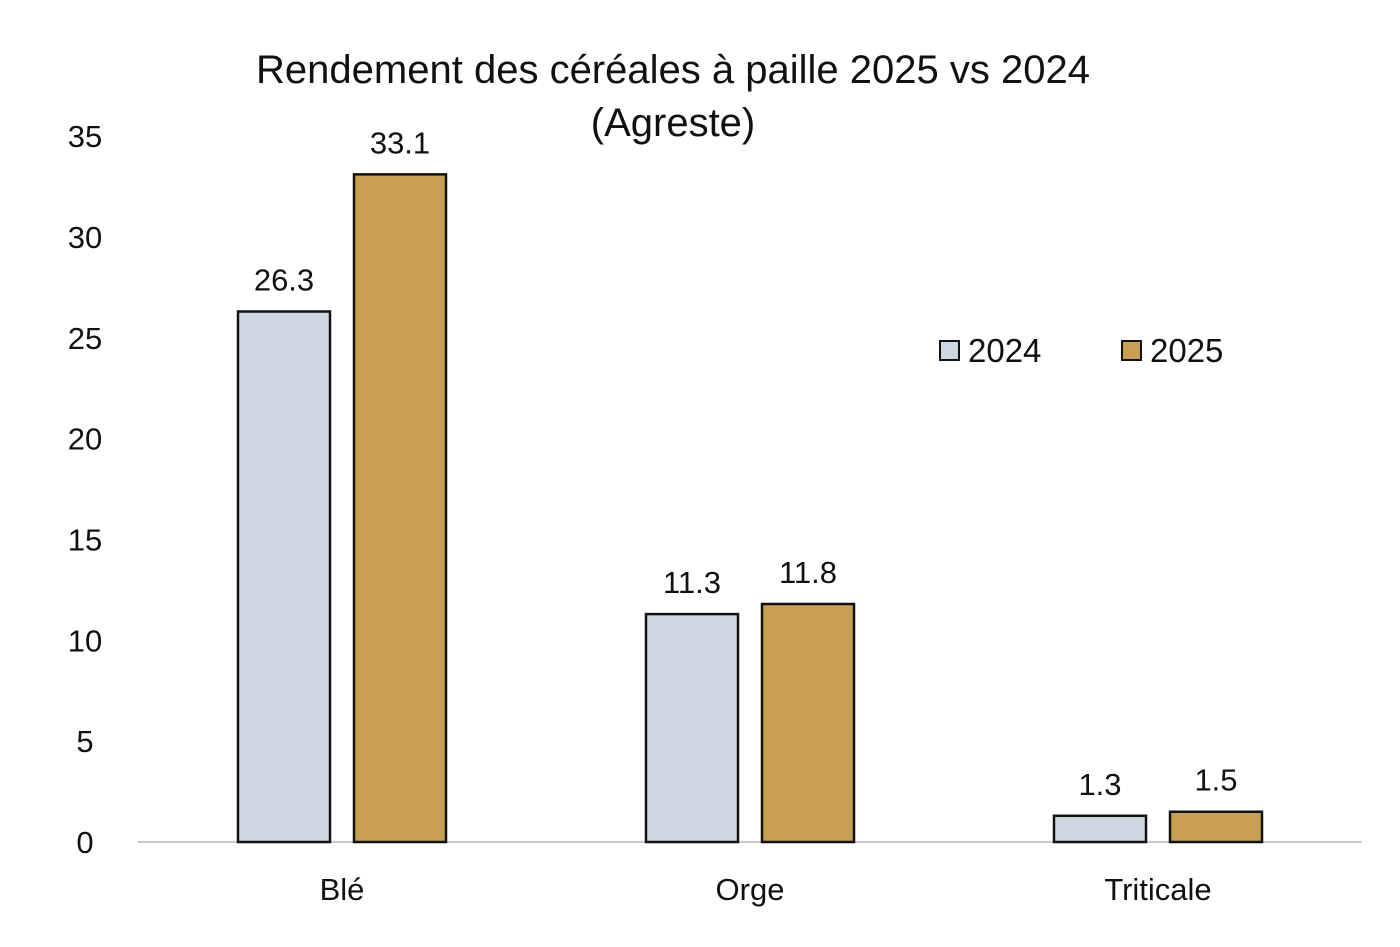 This screenshot has width=1400, height=947. I want to click on y-tick-label: 5, so click(84, 741).